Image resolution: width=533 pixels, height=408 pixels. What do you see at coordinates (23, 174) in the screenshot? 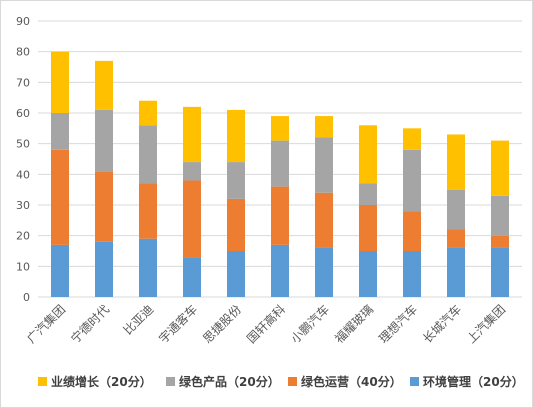
I see `y-tick-label: 40` at bounding box center [23, 174].